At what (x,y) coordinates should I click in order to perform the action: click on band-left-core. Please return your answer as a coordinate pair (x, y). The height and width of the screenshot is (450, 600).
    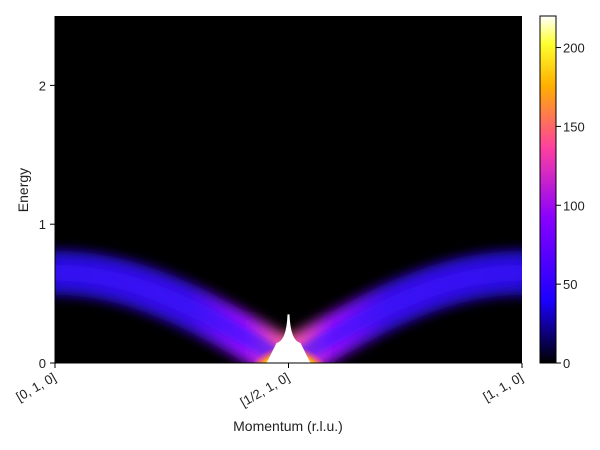
    Looking at the image, I should click on (171, 313).